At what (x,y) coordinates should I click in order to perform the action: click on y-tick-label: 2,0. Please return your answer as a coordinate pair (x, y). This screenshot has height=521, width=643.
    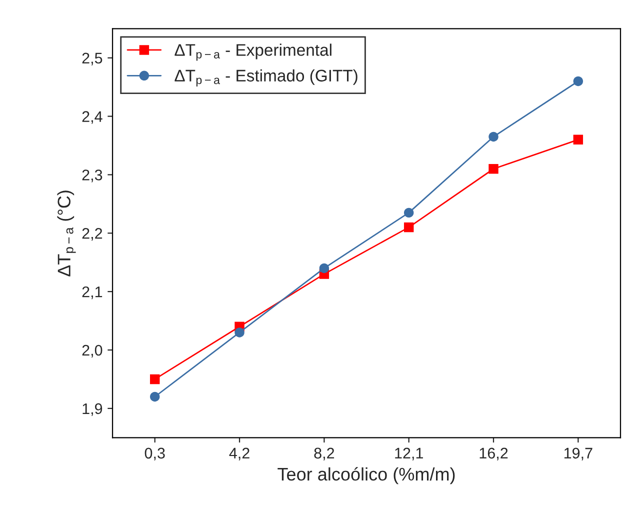
    Looking at the image, I should click on (92, 351).